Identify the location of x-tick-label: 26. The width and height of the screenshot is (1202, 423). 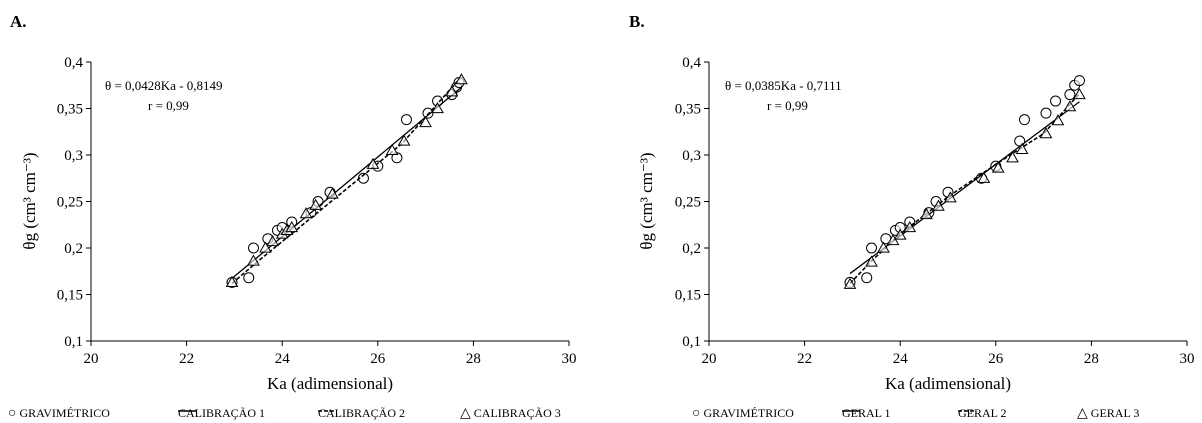
(378, 359).